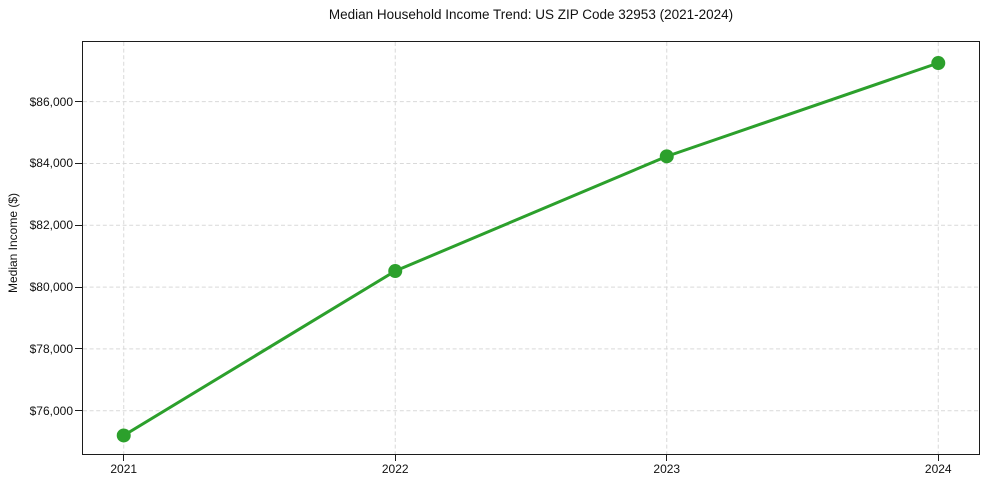 Image resolution: width=989 pixels, height=490 pixels. What do you see at coordinates (938, 469) in the screenshot?
I see `x-tick-label: 2024` at bounding box center [938, 469].